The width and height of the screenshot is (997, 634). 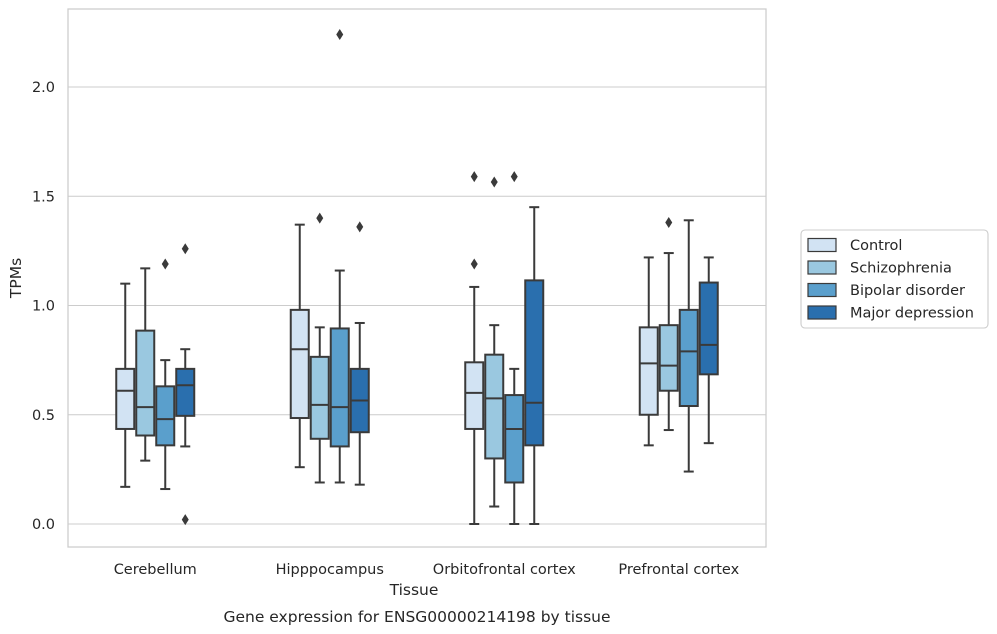 I want to click on legend-label: Schizophrenia, so click(x=901, y=269).